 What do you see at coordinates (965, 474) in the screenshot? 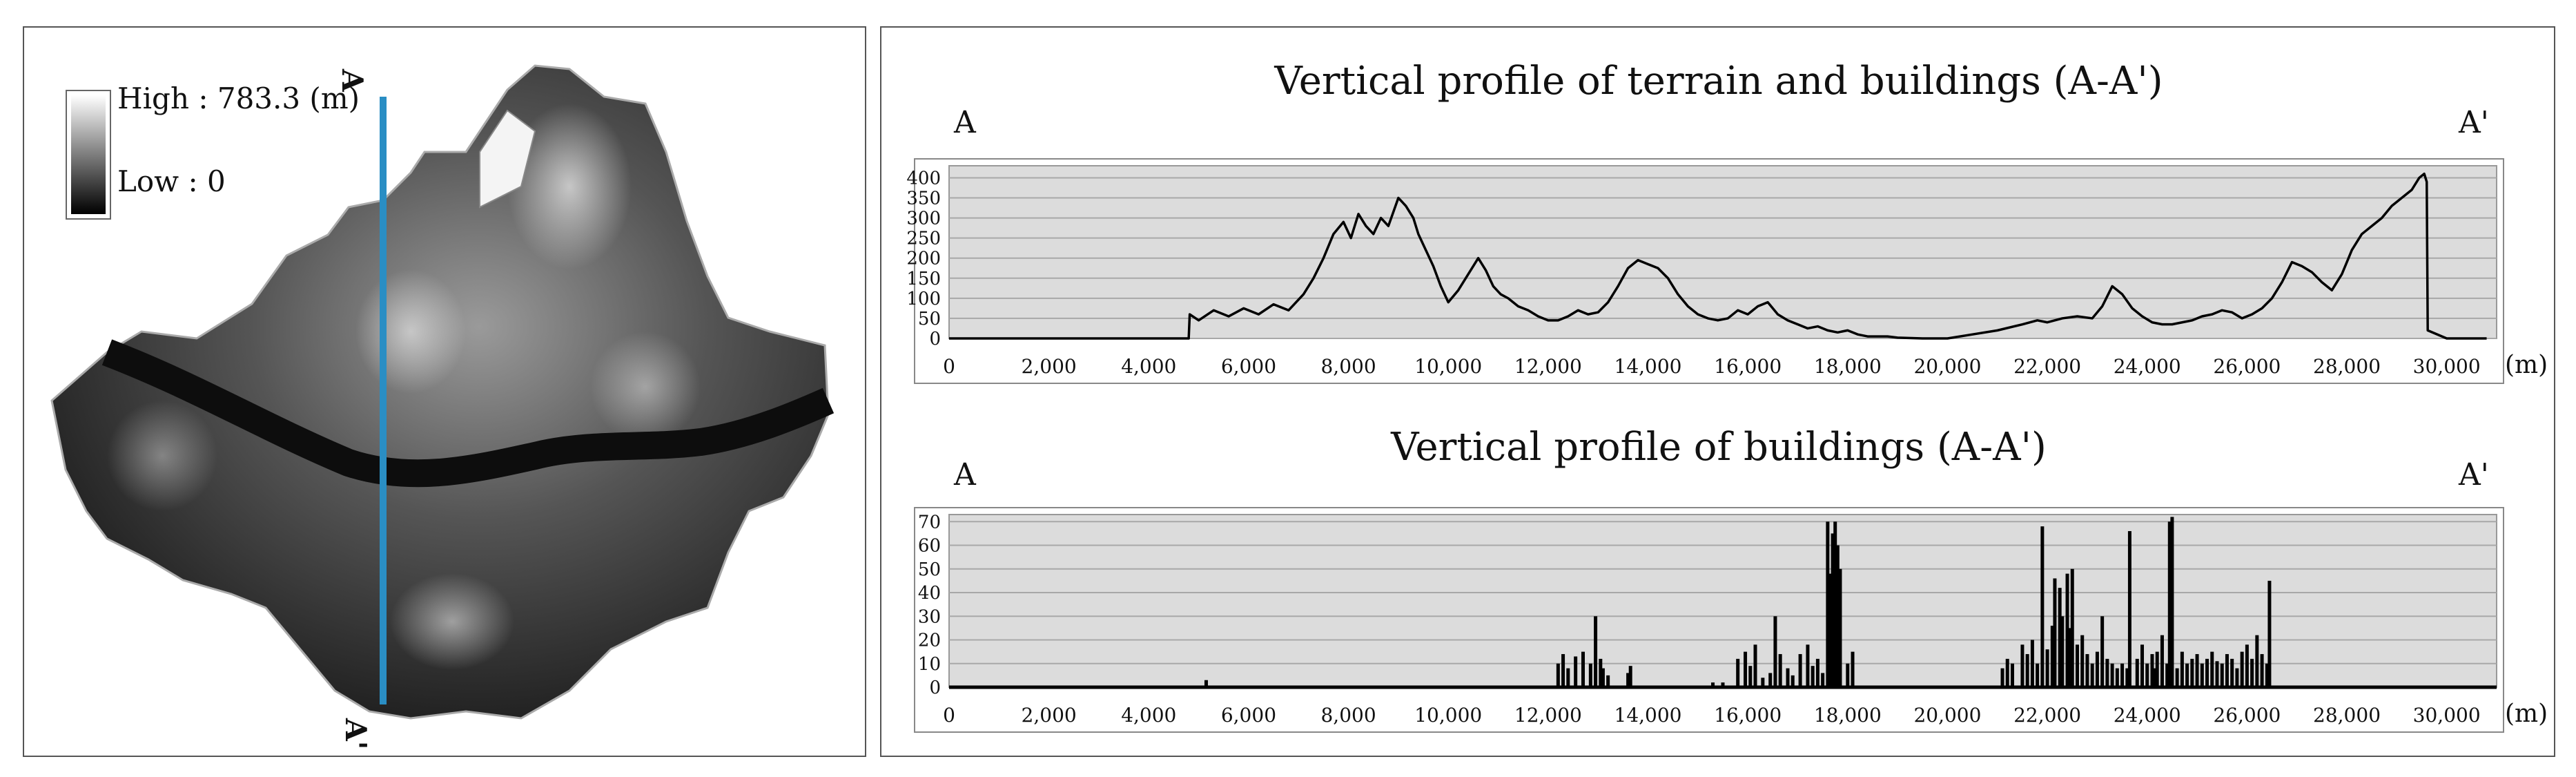
I see `buildings-start-label: A` at bounding box center [965, 474].